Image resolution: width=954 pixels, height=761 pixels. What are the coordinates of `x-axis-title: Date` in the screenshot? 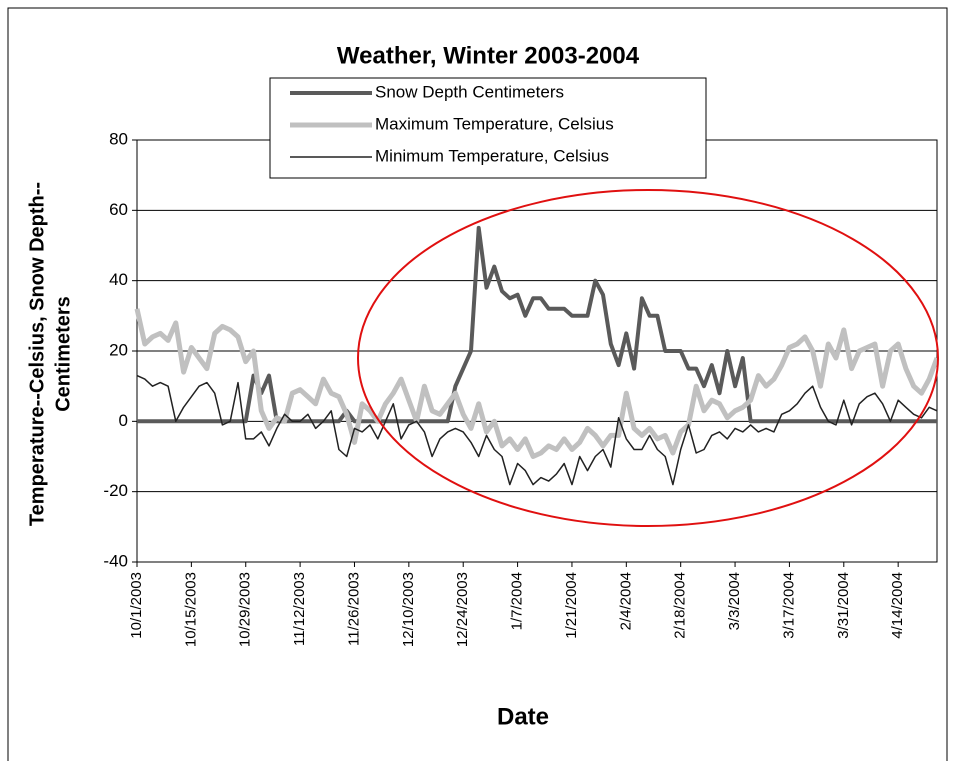 It's located at (523, 716).